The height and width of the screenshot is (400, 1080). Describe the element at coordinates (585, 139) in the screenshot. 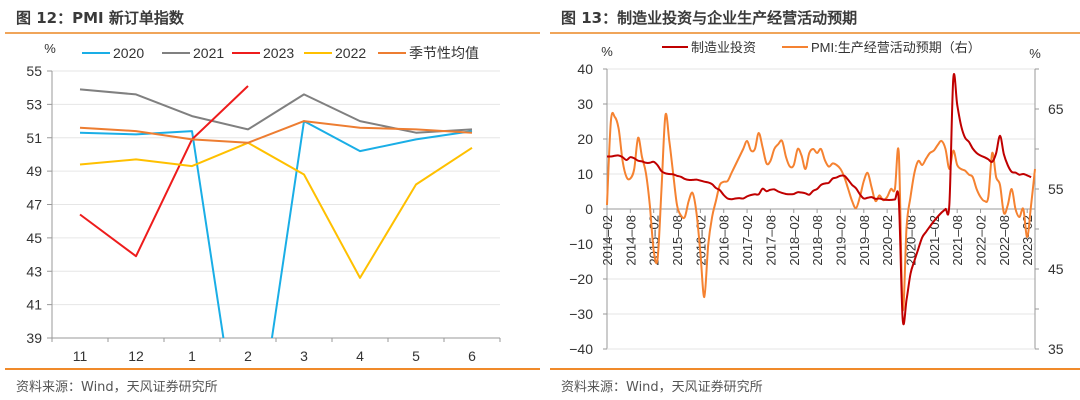

I see `y-tick-label: 20` at that location.